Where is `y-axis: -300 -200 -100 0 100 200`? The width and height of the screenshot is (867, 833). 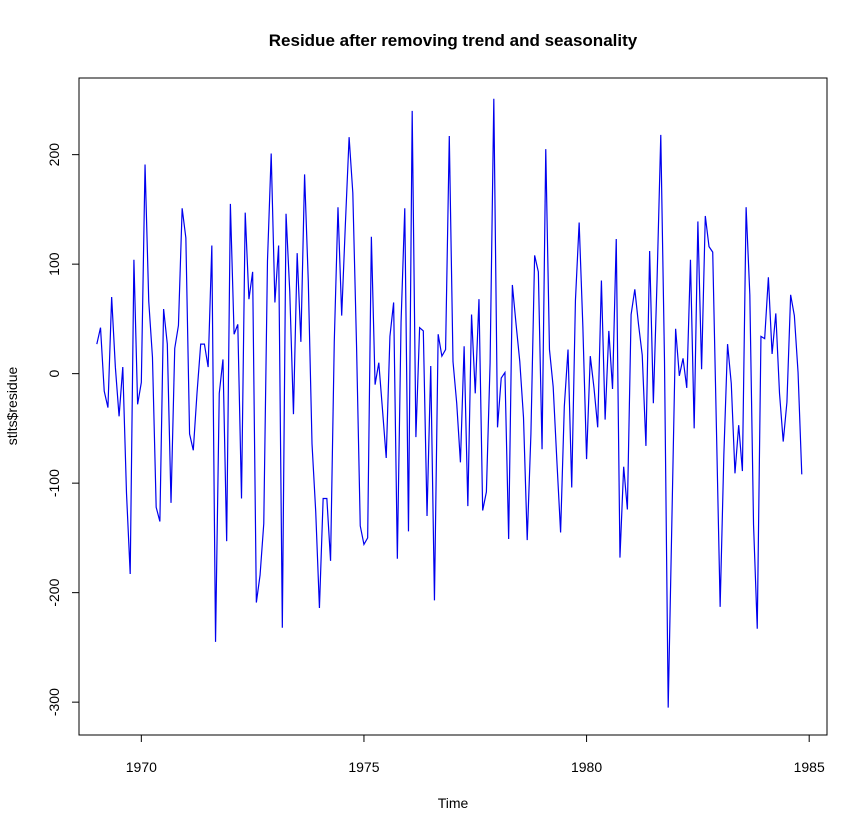
y-axis: -300 -200 -100 0 100 200 is located at coordinates (63, 429).